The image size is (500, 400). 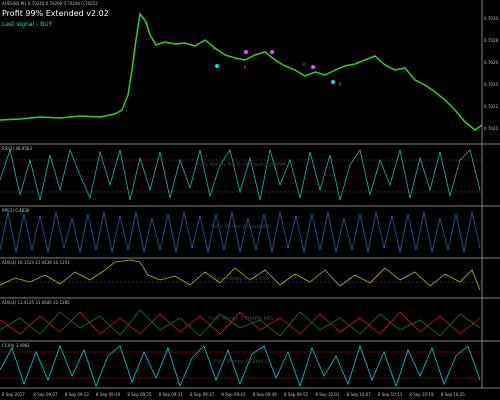 I want to click on time-label: 8 Sep 09:49, so click(x=265, y=394).